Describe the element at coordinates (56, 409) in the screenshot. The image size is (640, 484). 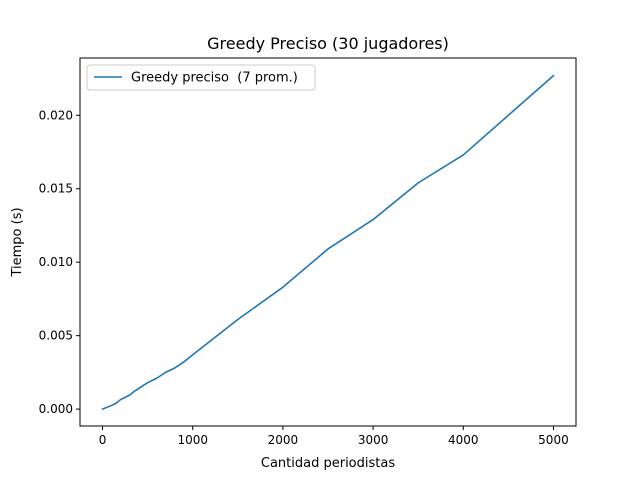
I see `y-tick-label: 0.000` at that location.